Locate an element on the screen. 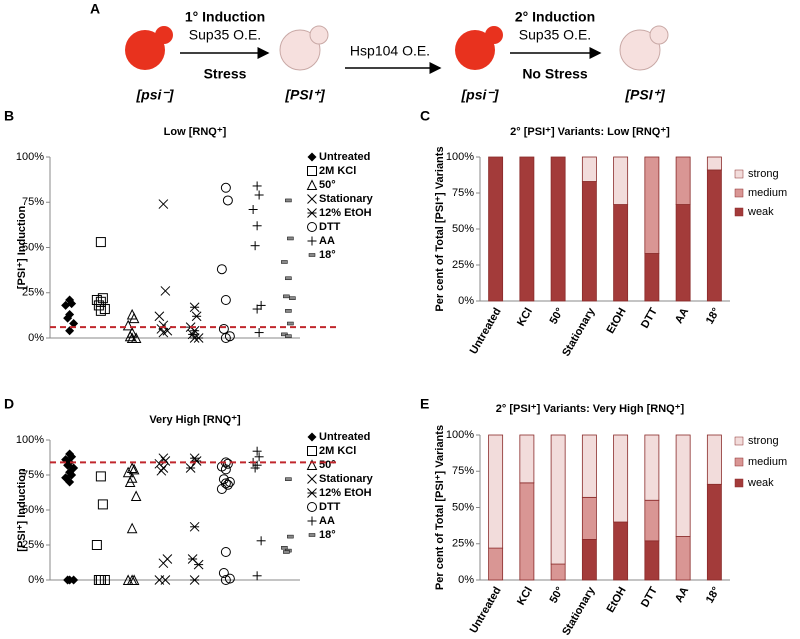  panel-label: B is located at coordinates (9, 116).